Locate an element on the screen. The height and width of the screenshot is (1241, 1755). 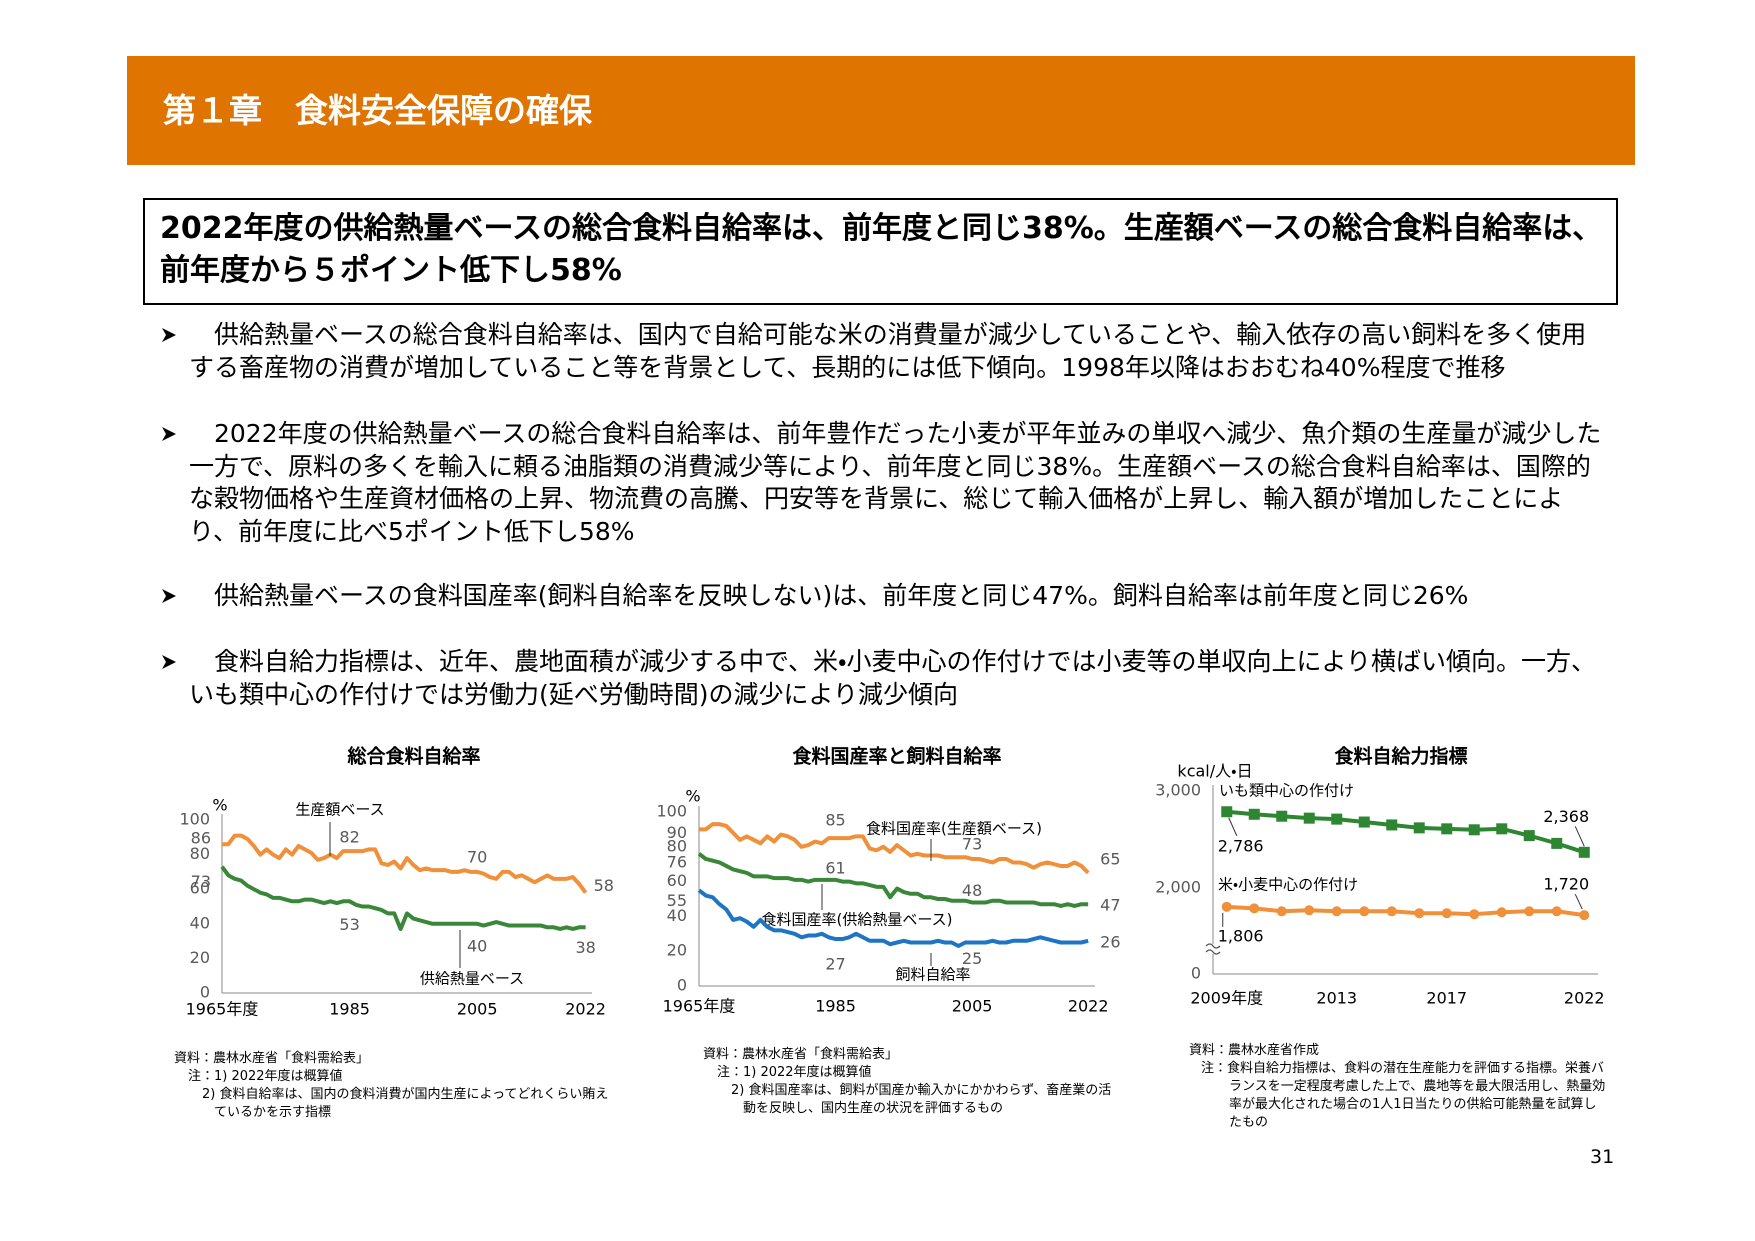
data-label: 85 is located at coordinates (835, 820).